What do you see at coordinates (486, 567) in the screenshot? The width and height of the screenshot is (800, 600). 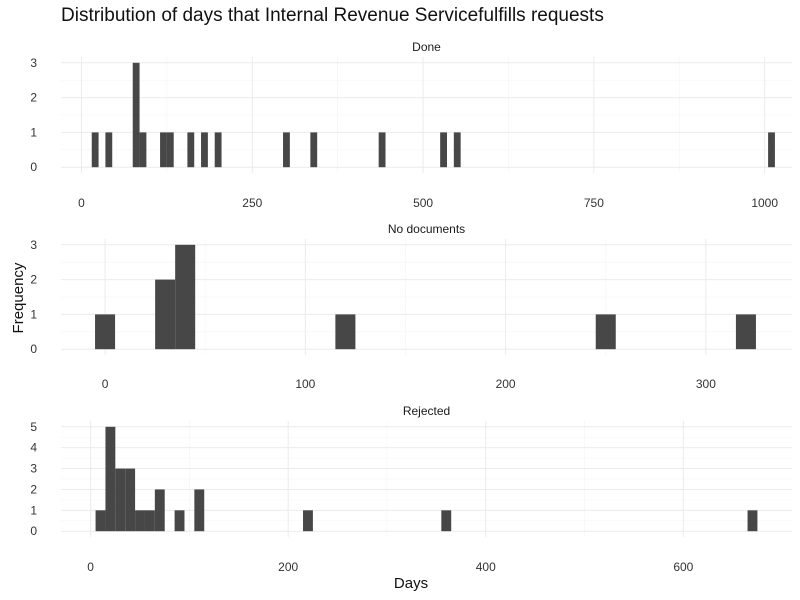 I see `x-tick-label: 400` at bounding box center [486, 567].